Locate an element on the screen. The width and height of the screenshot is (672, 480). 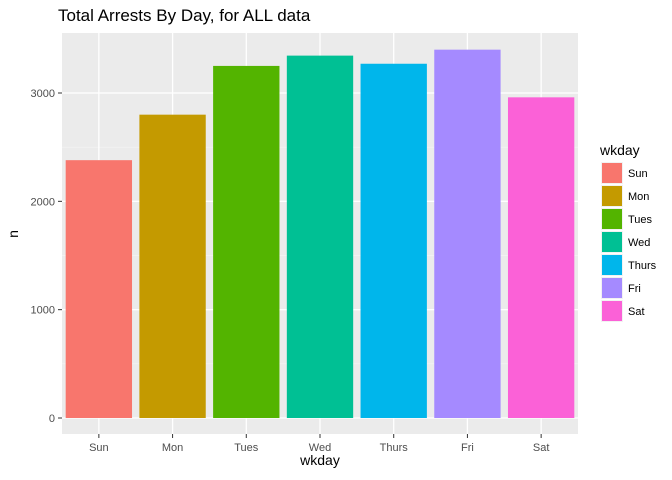
legend-label-thurs: Thurs is located at coordinates (642, 266).